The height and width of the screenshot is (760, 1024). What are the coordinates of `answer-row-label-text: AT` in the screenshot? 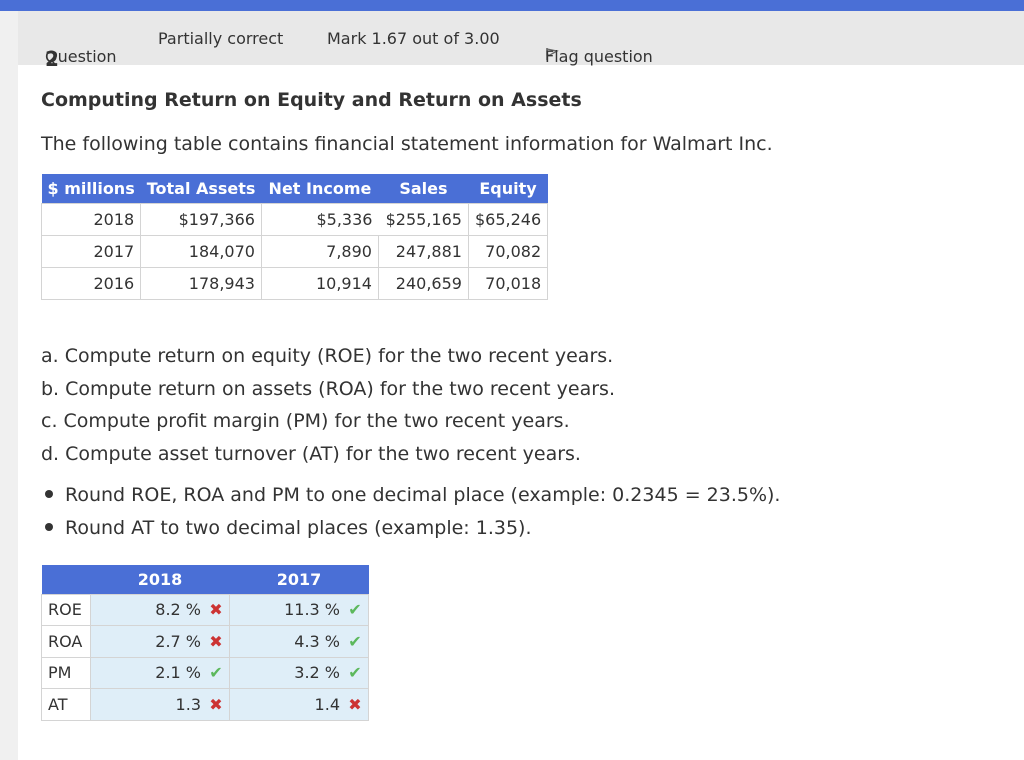 It's located at (58, 704).